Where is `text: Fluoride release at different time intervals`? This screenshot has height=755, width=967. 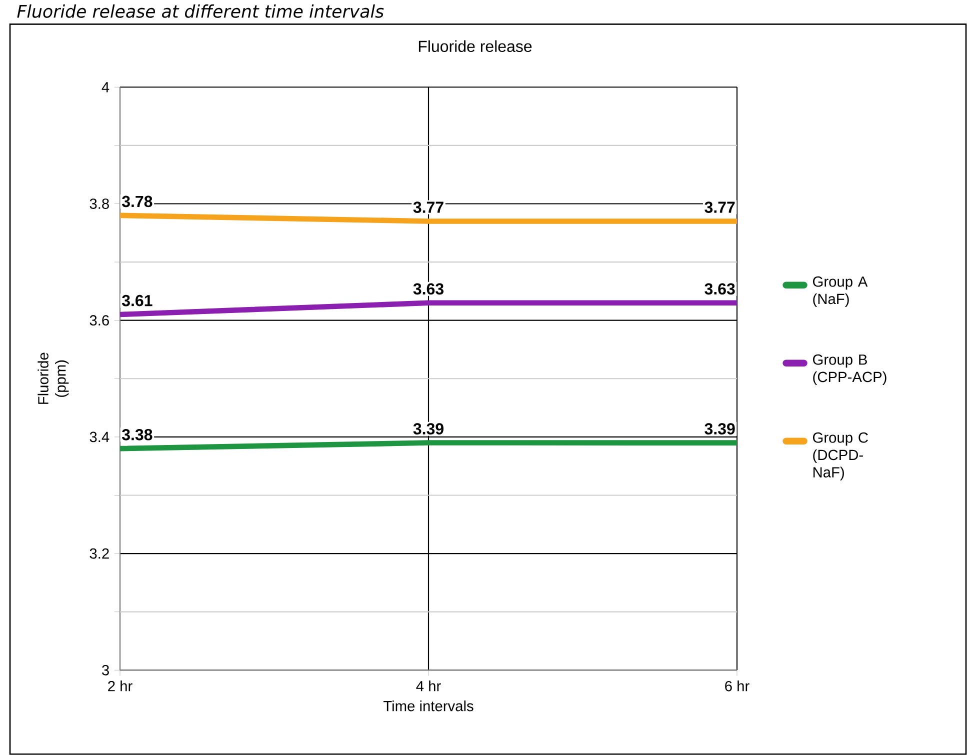 text: Fluoride release at different time intervals is located at coordinates (200, 11).